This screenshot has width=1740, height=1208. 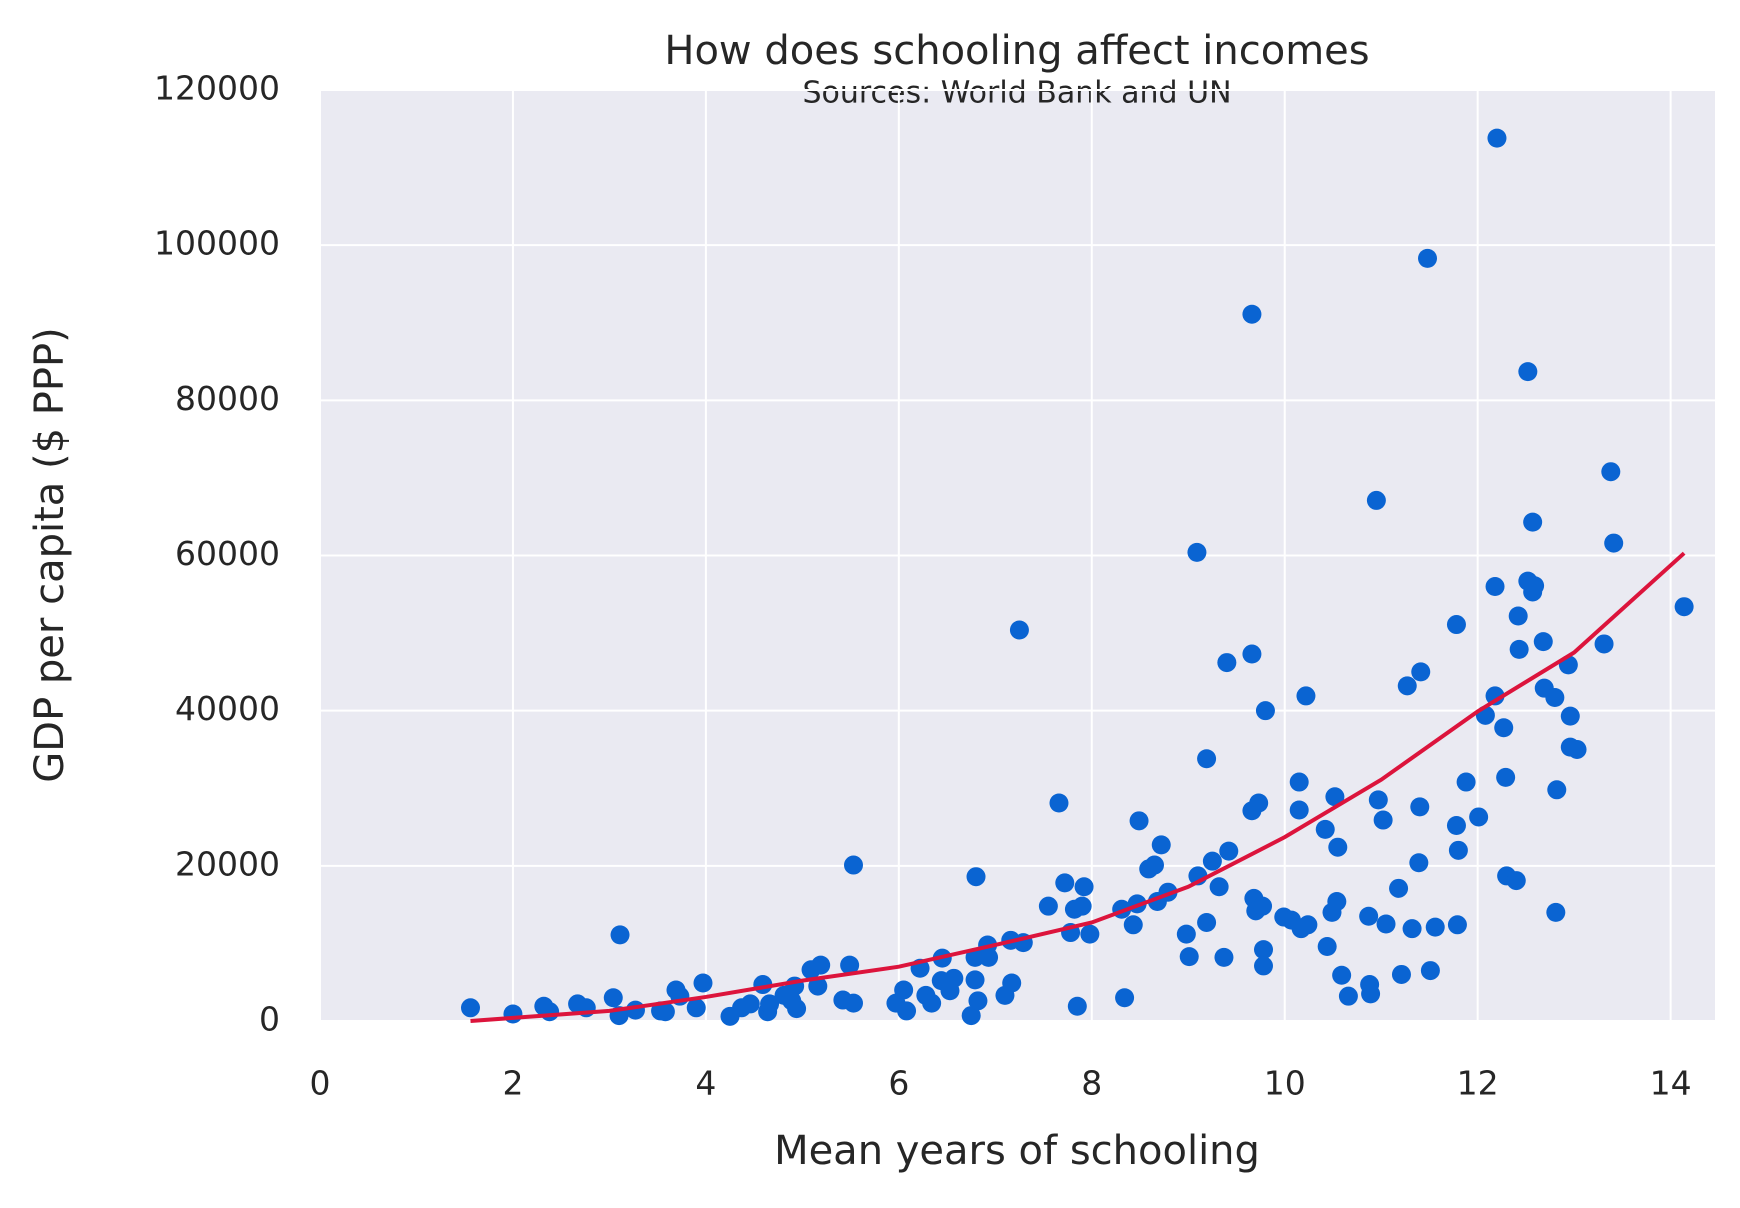 I want to click on x-tick-label: 2, so click(x=512, y=1083).